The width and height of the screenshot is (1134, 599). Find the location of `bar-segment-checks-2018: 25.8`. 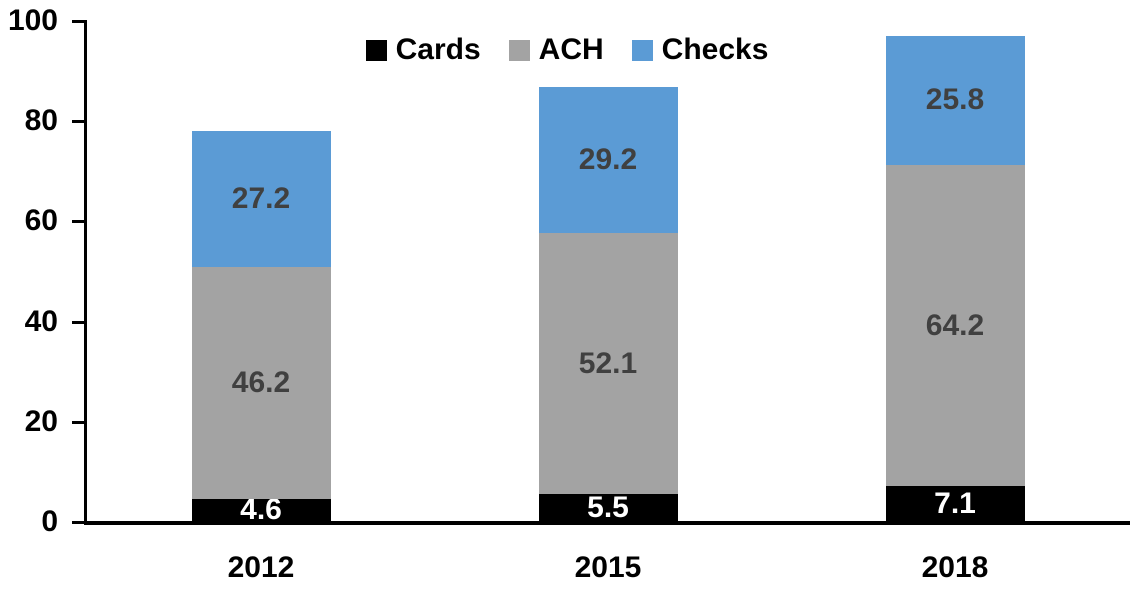

bar-segment-checks-2018: 25.8 is located at coordinates (955, 100).